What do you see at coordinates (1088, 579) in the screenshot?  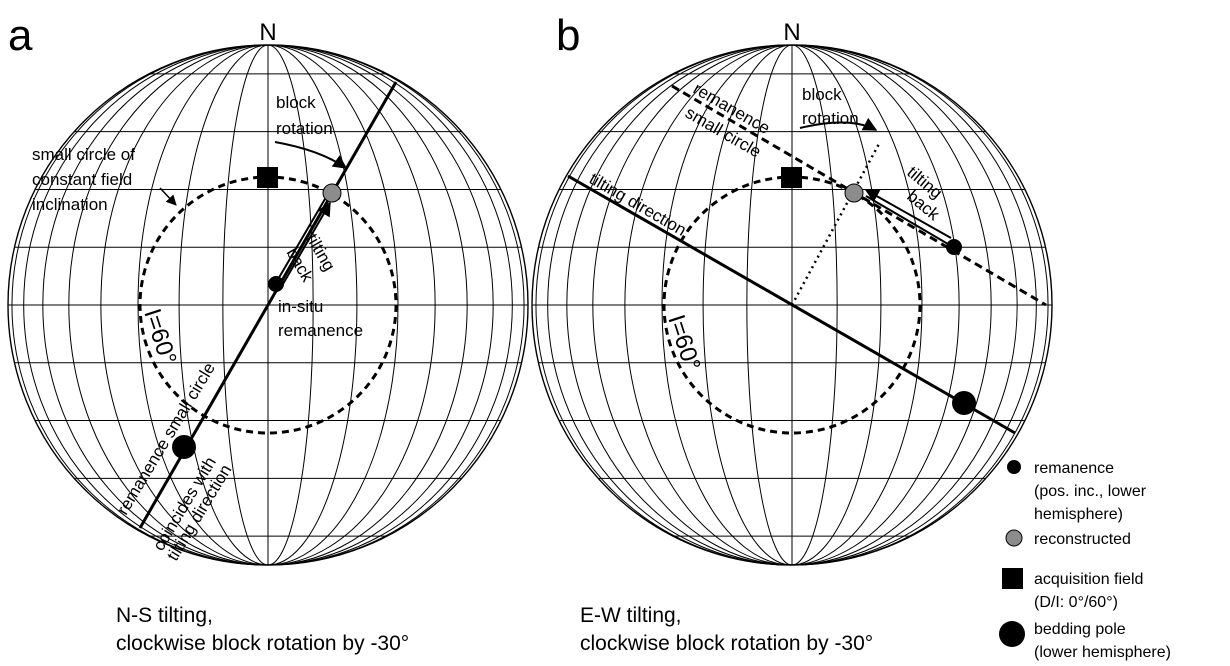 I see `legend-acquisition-label-1: acquisition field` at bounding box center [1088, 579].